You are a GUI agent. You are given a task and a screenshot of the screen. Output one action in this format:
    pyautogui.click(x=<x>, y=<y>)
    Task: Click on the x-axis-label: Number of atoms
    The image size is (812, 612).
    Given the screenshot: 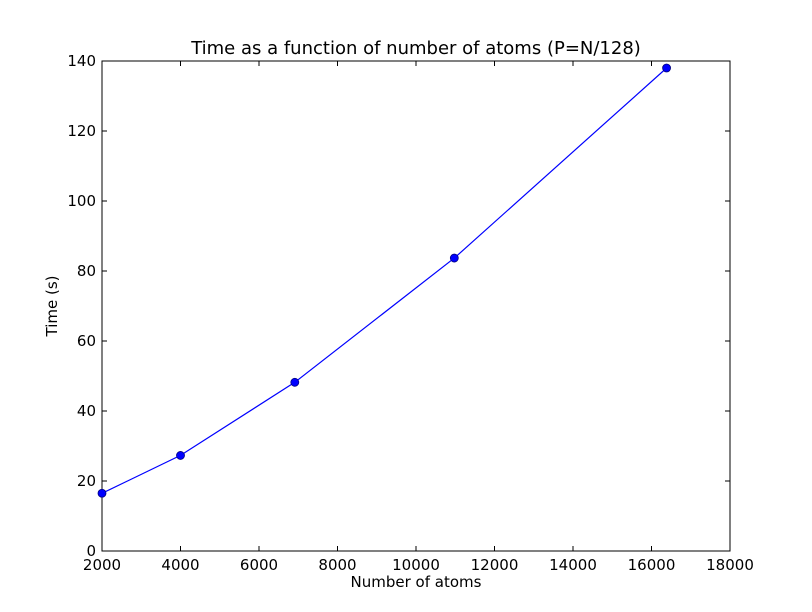 What is the action you would take?
    pyautogui.click(x=416, y=582)
    